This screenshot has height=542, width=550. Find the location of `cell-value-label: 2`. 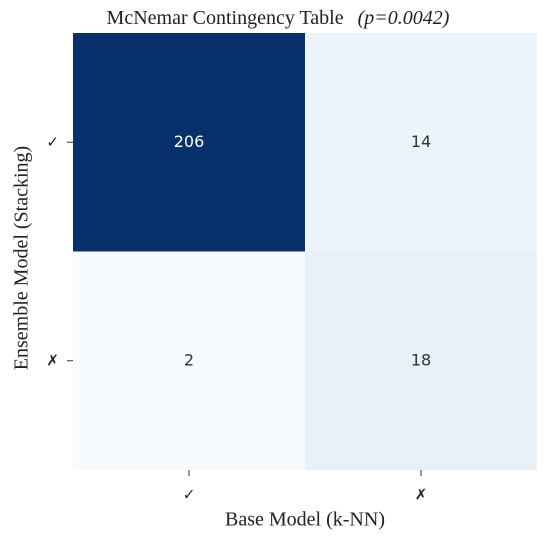

cell-value-label: 2 is located at coordinates (189, 359).